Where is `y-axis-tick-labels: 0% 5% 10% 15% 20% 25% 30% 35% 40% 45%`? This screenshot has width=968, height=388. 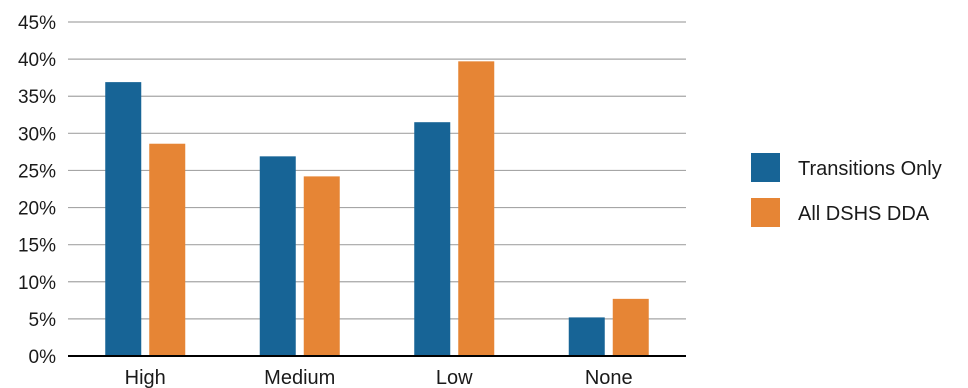
y-axis-tick-labels: 0% 5% 10% 15% 20% 25% 30% 35% 40% 45% is located at coordinates (37, 190).